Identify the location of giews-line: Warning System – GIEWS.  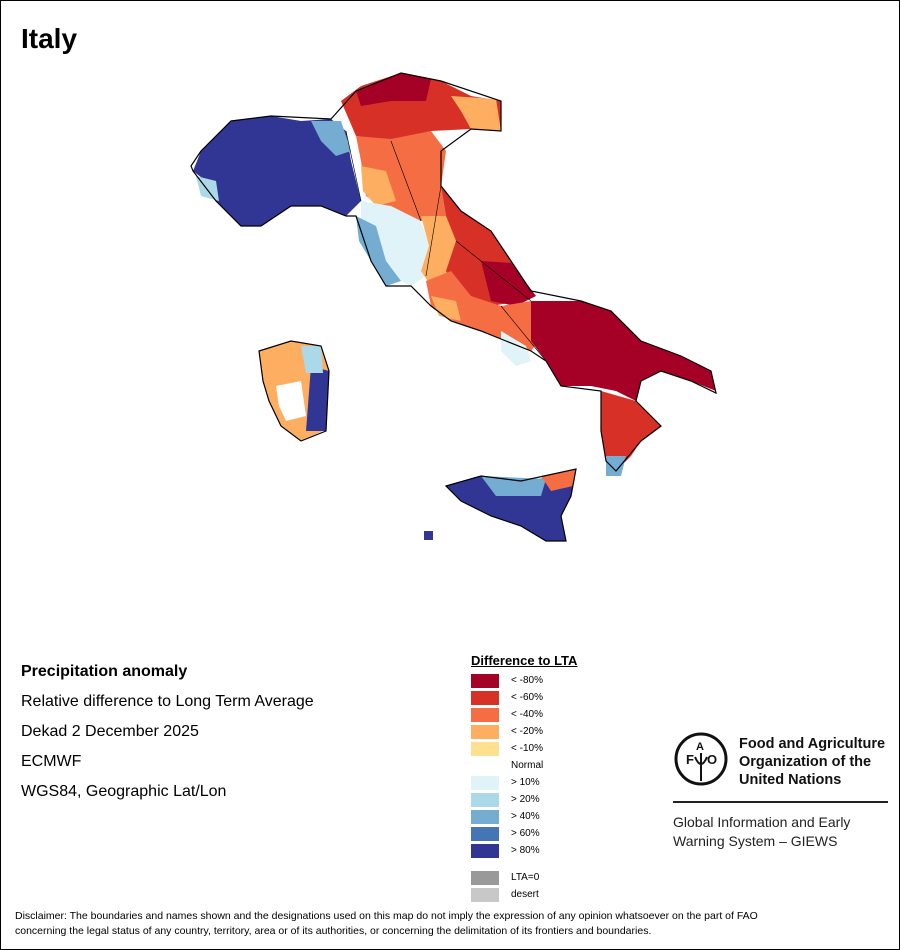
(755, 841).